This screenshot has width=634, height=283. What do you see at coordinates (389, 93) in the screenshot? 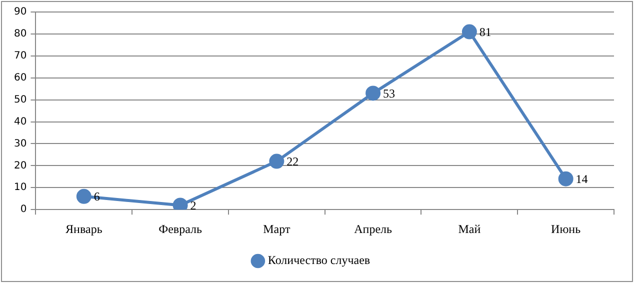
I see `data-label: 53` at bounding box center [389, 93].